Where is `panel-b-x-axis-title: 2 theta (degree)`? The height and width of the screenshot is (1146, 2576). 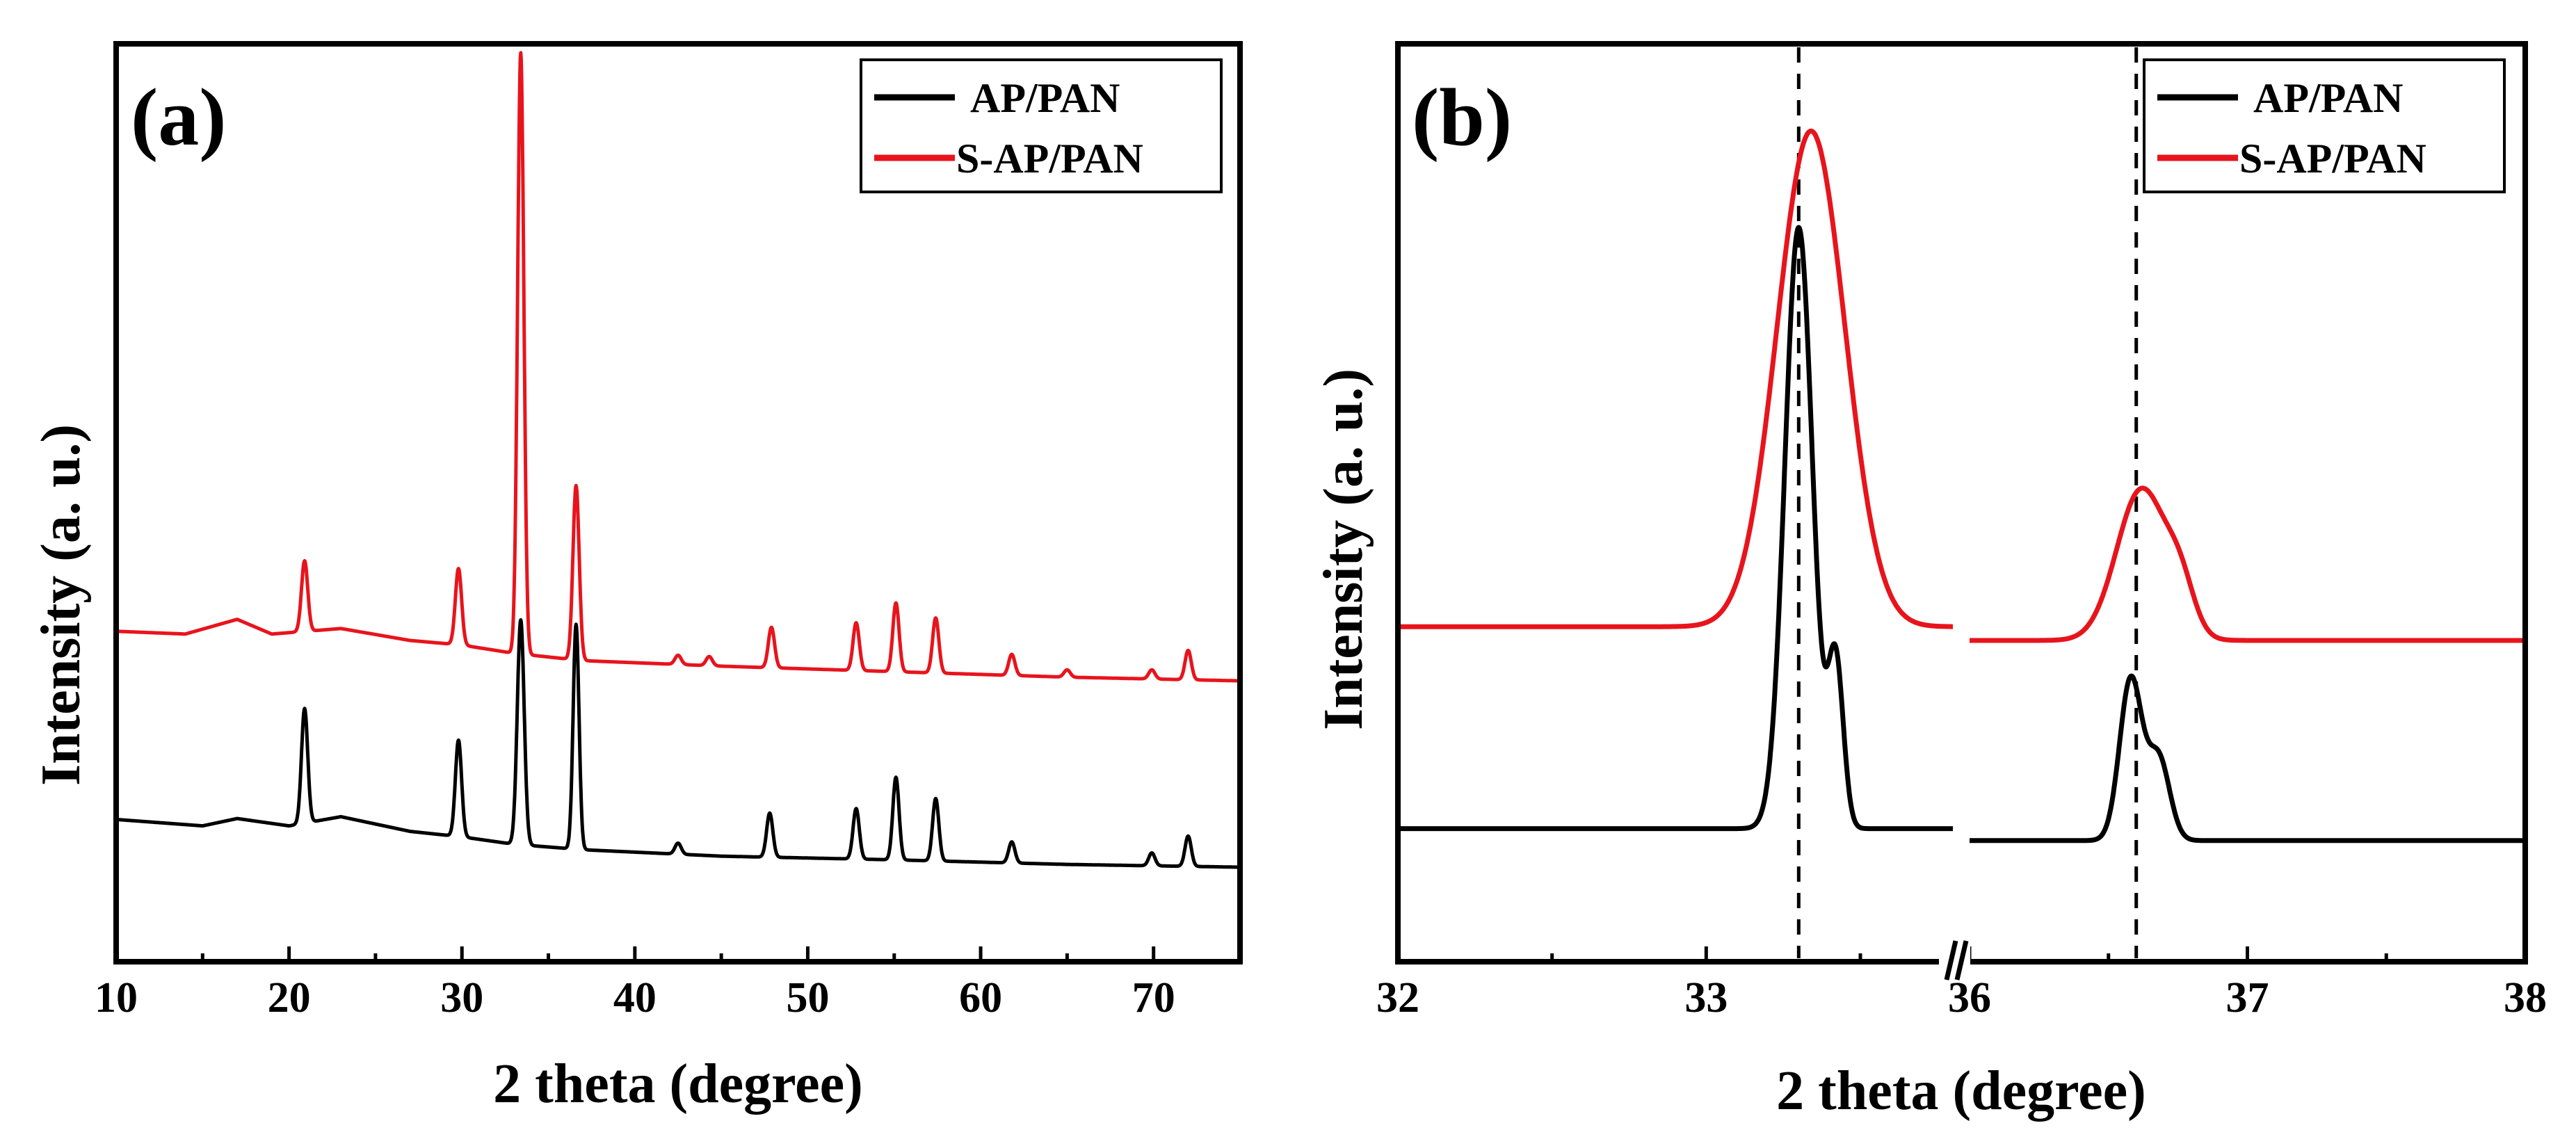
panel-b-x-axis-title: 2 theta (degree) is located at coordinates (1961, 1091).